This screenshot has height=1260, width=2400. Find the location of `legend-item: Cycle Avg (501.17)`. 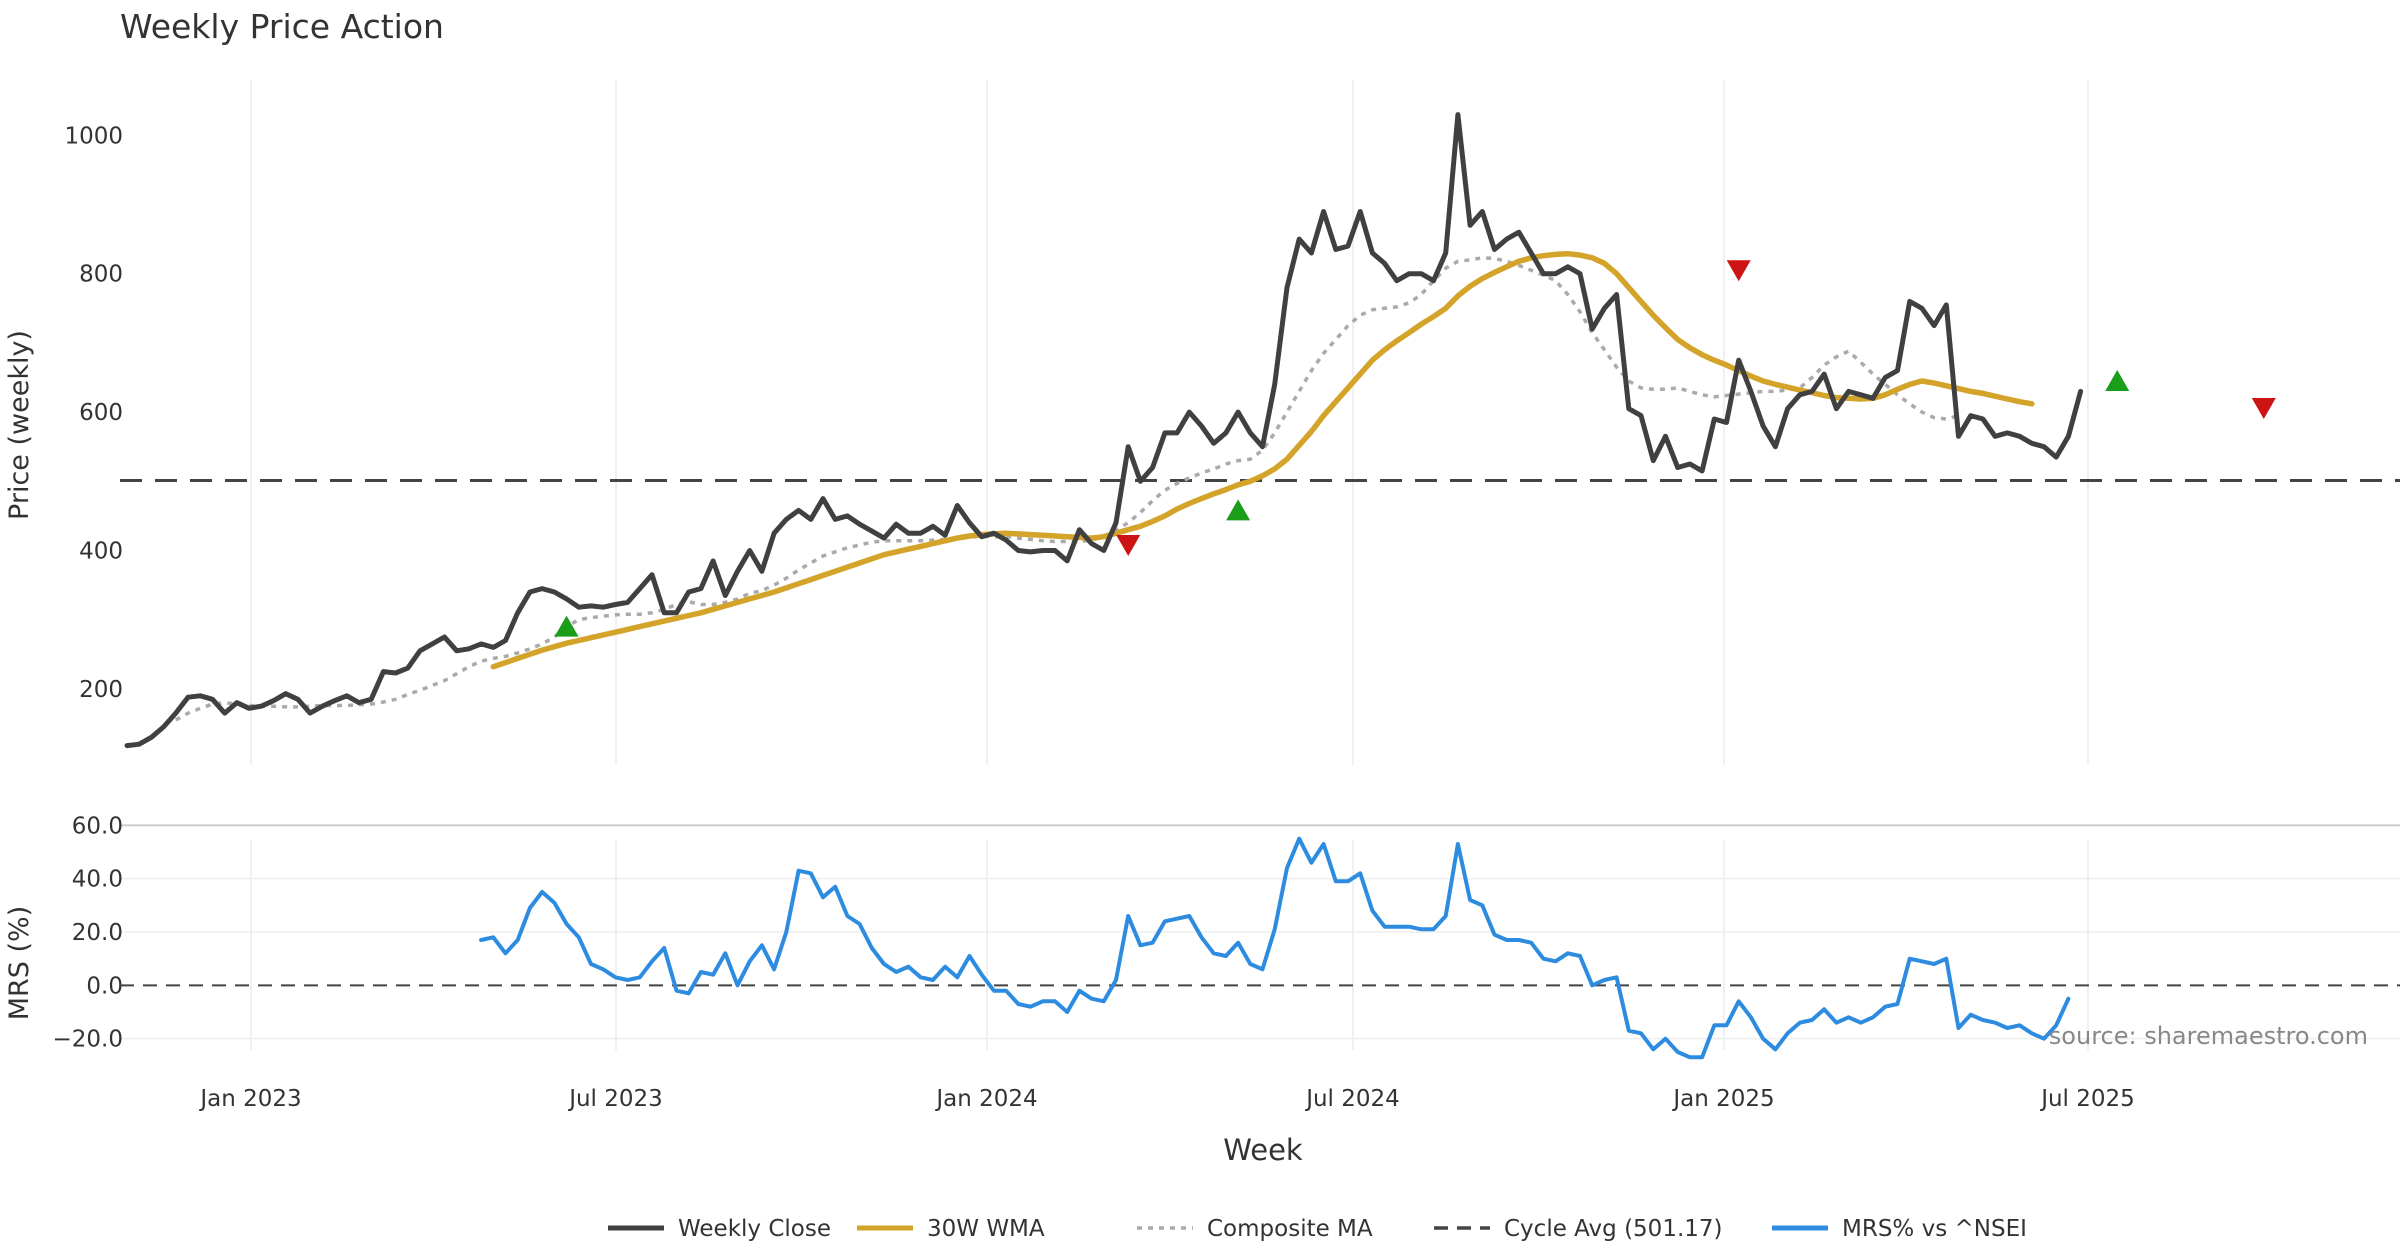

legend-item: Cycle Avg (501.17) is located at coordinates (1578, 1229).